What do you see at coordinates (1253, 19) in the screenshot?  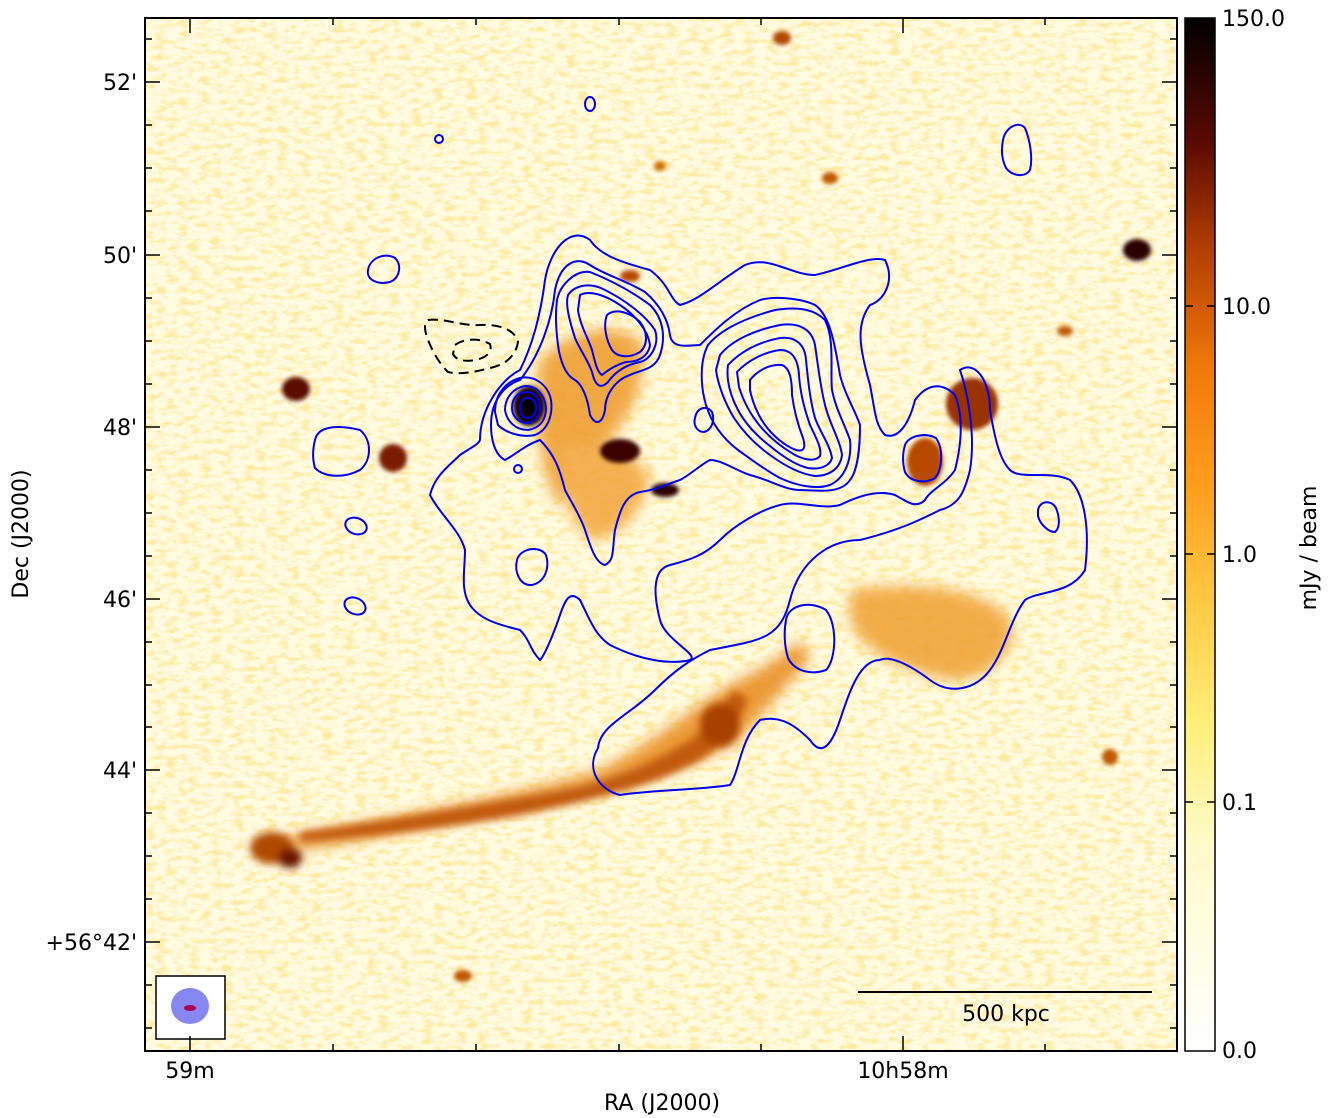 I see `colorbar-tick-label: 150.0` at bounding box center [1253, 19].